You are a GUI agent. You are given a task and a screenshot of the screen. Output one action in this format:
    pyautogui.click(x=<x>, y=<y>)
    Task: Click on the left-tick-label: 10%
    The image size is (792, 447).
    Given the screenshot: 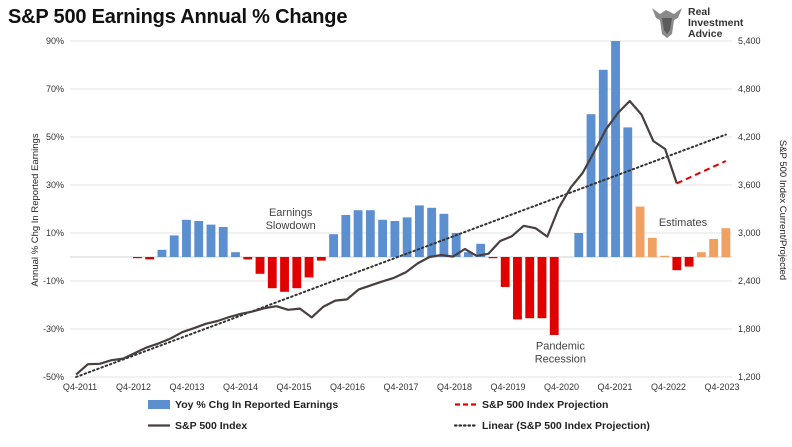 What is the action you would take?
    pyautogui.click(x=55, y=233)
    